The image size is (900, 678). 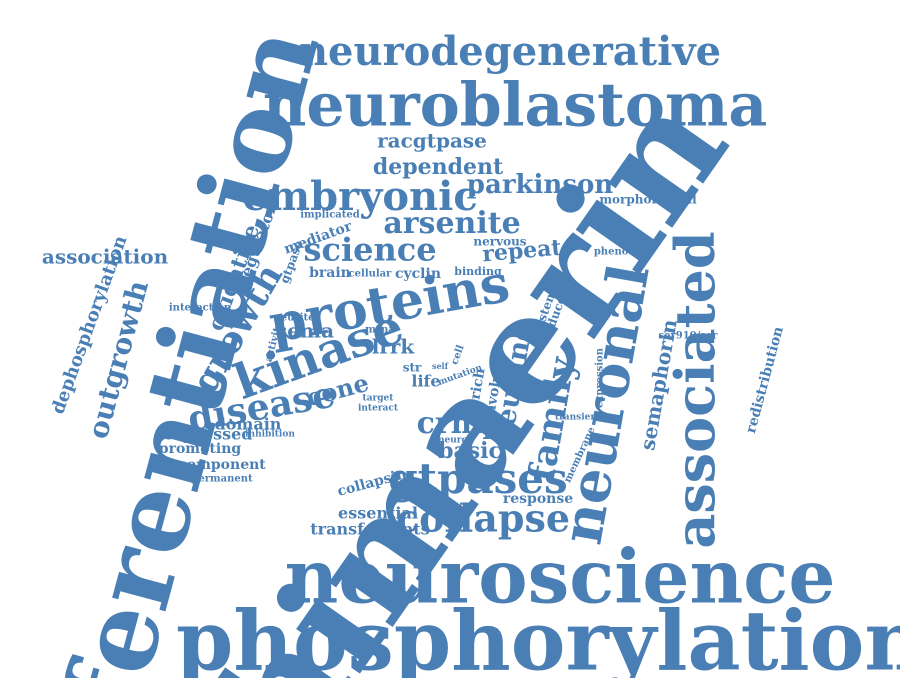 I want to click on word-neurodegenerative: neurodegenerative, so click(x=510, y=51).